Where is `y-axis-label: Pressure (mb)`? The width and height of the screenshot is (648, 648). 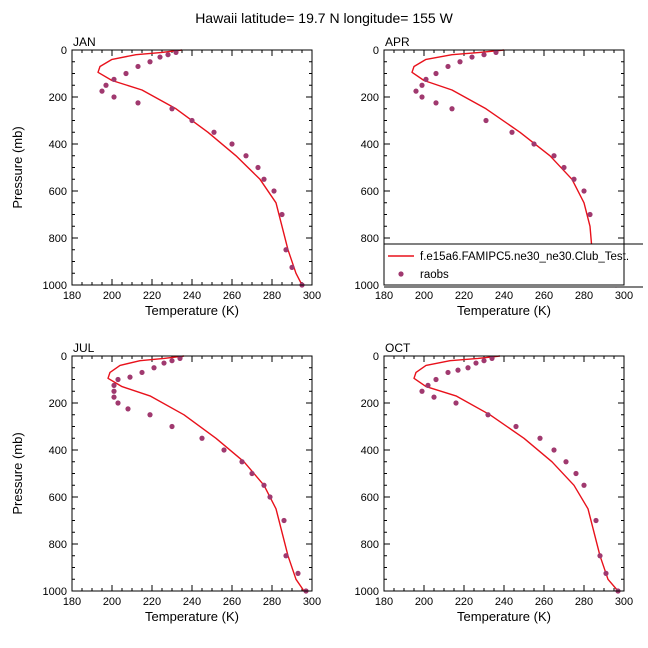
y-axis-label: Pressure (mb) is located at coordinates (17, 167).